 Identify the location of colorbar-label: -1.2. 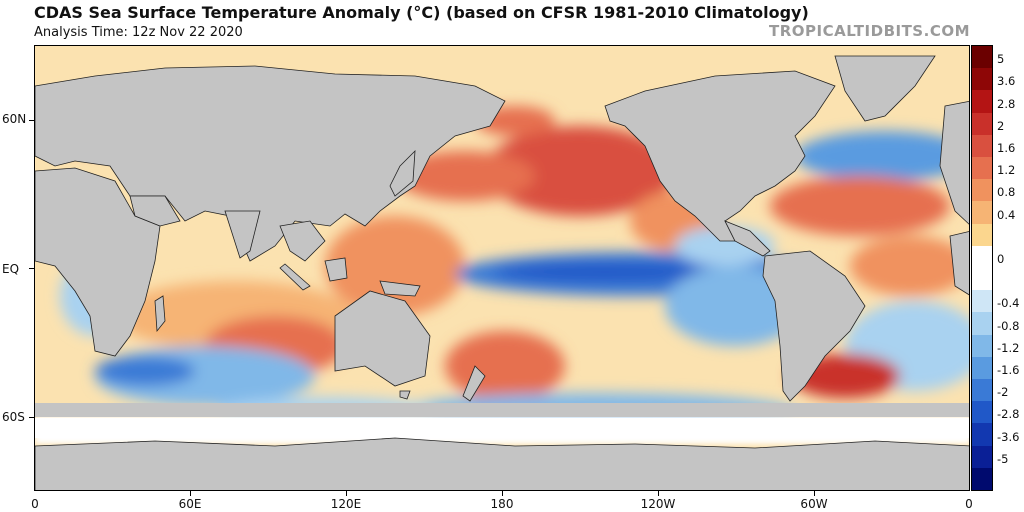
(1008, 347).